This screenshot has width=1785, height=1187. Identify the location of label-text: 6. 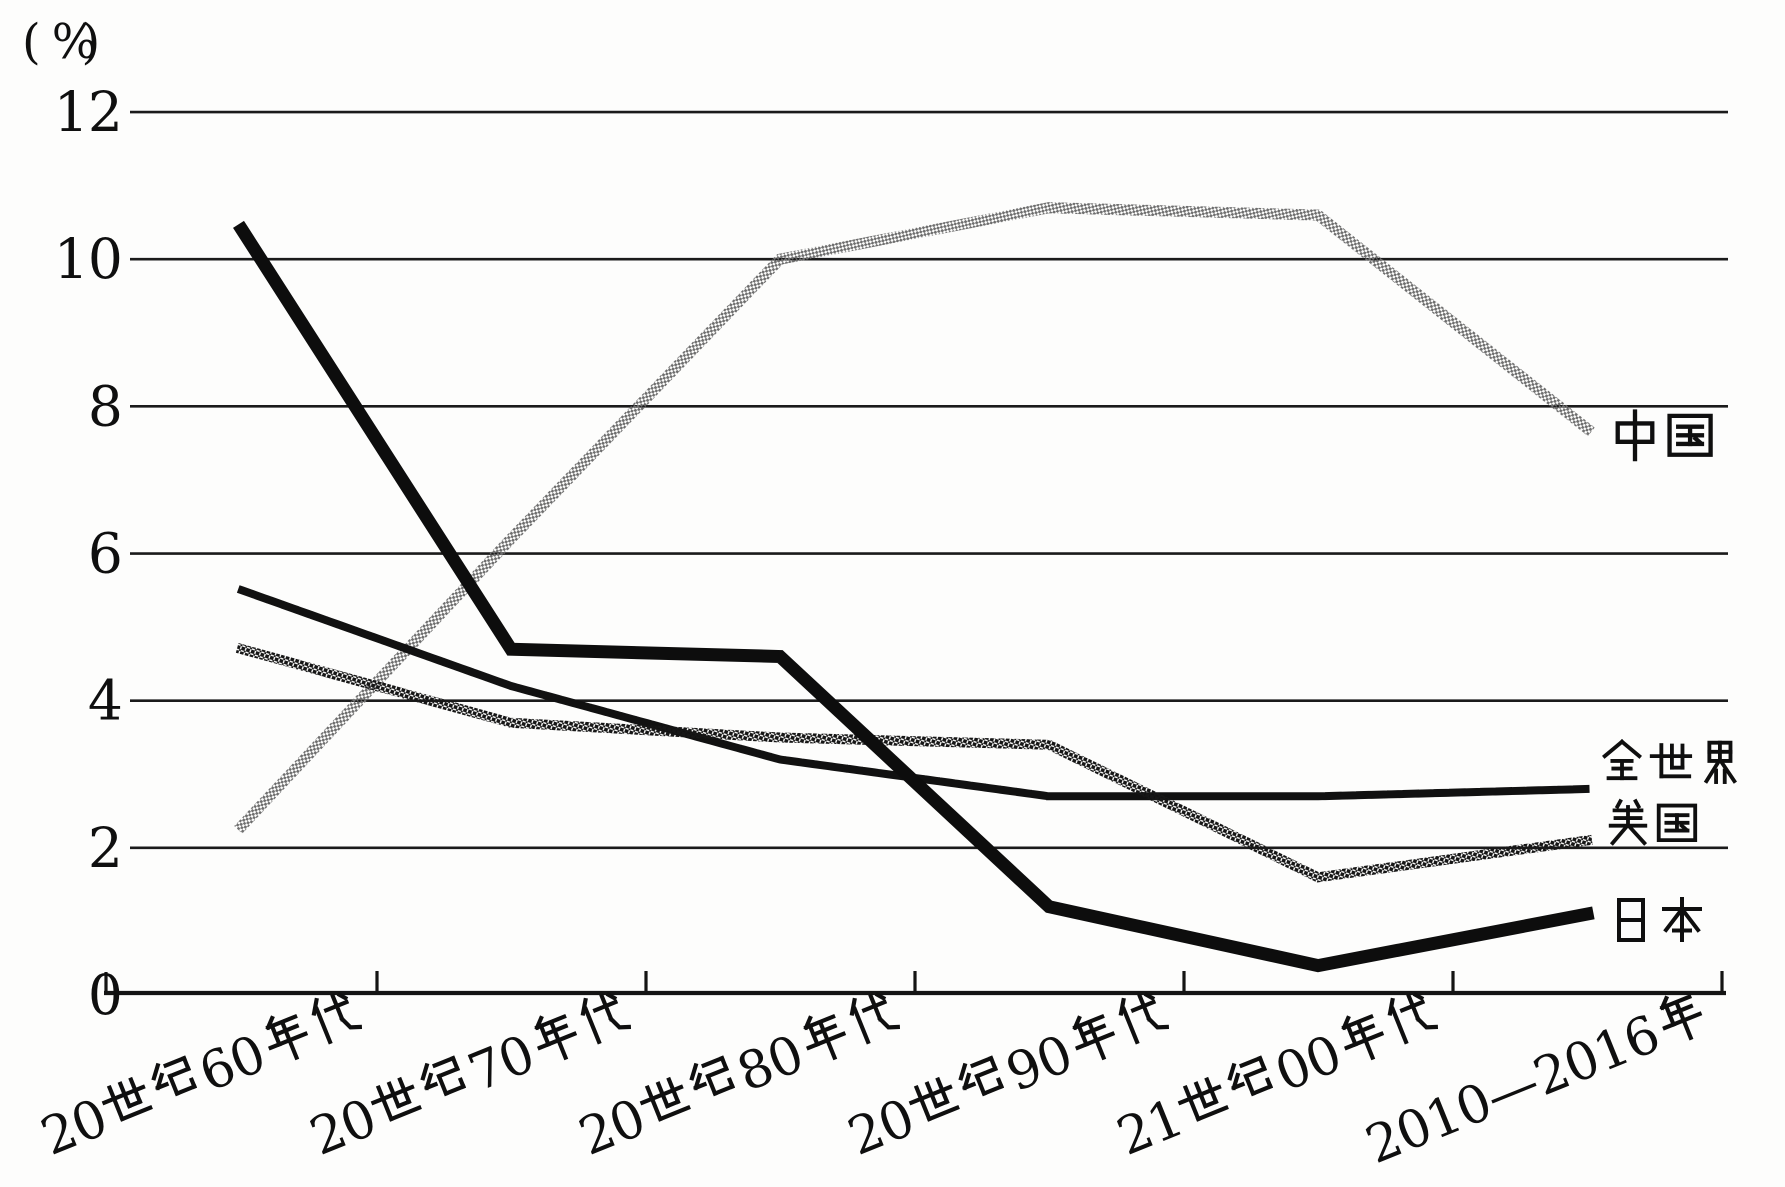
(105, 554).